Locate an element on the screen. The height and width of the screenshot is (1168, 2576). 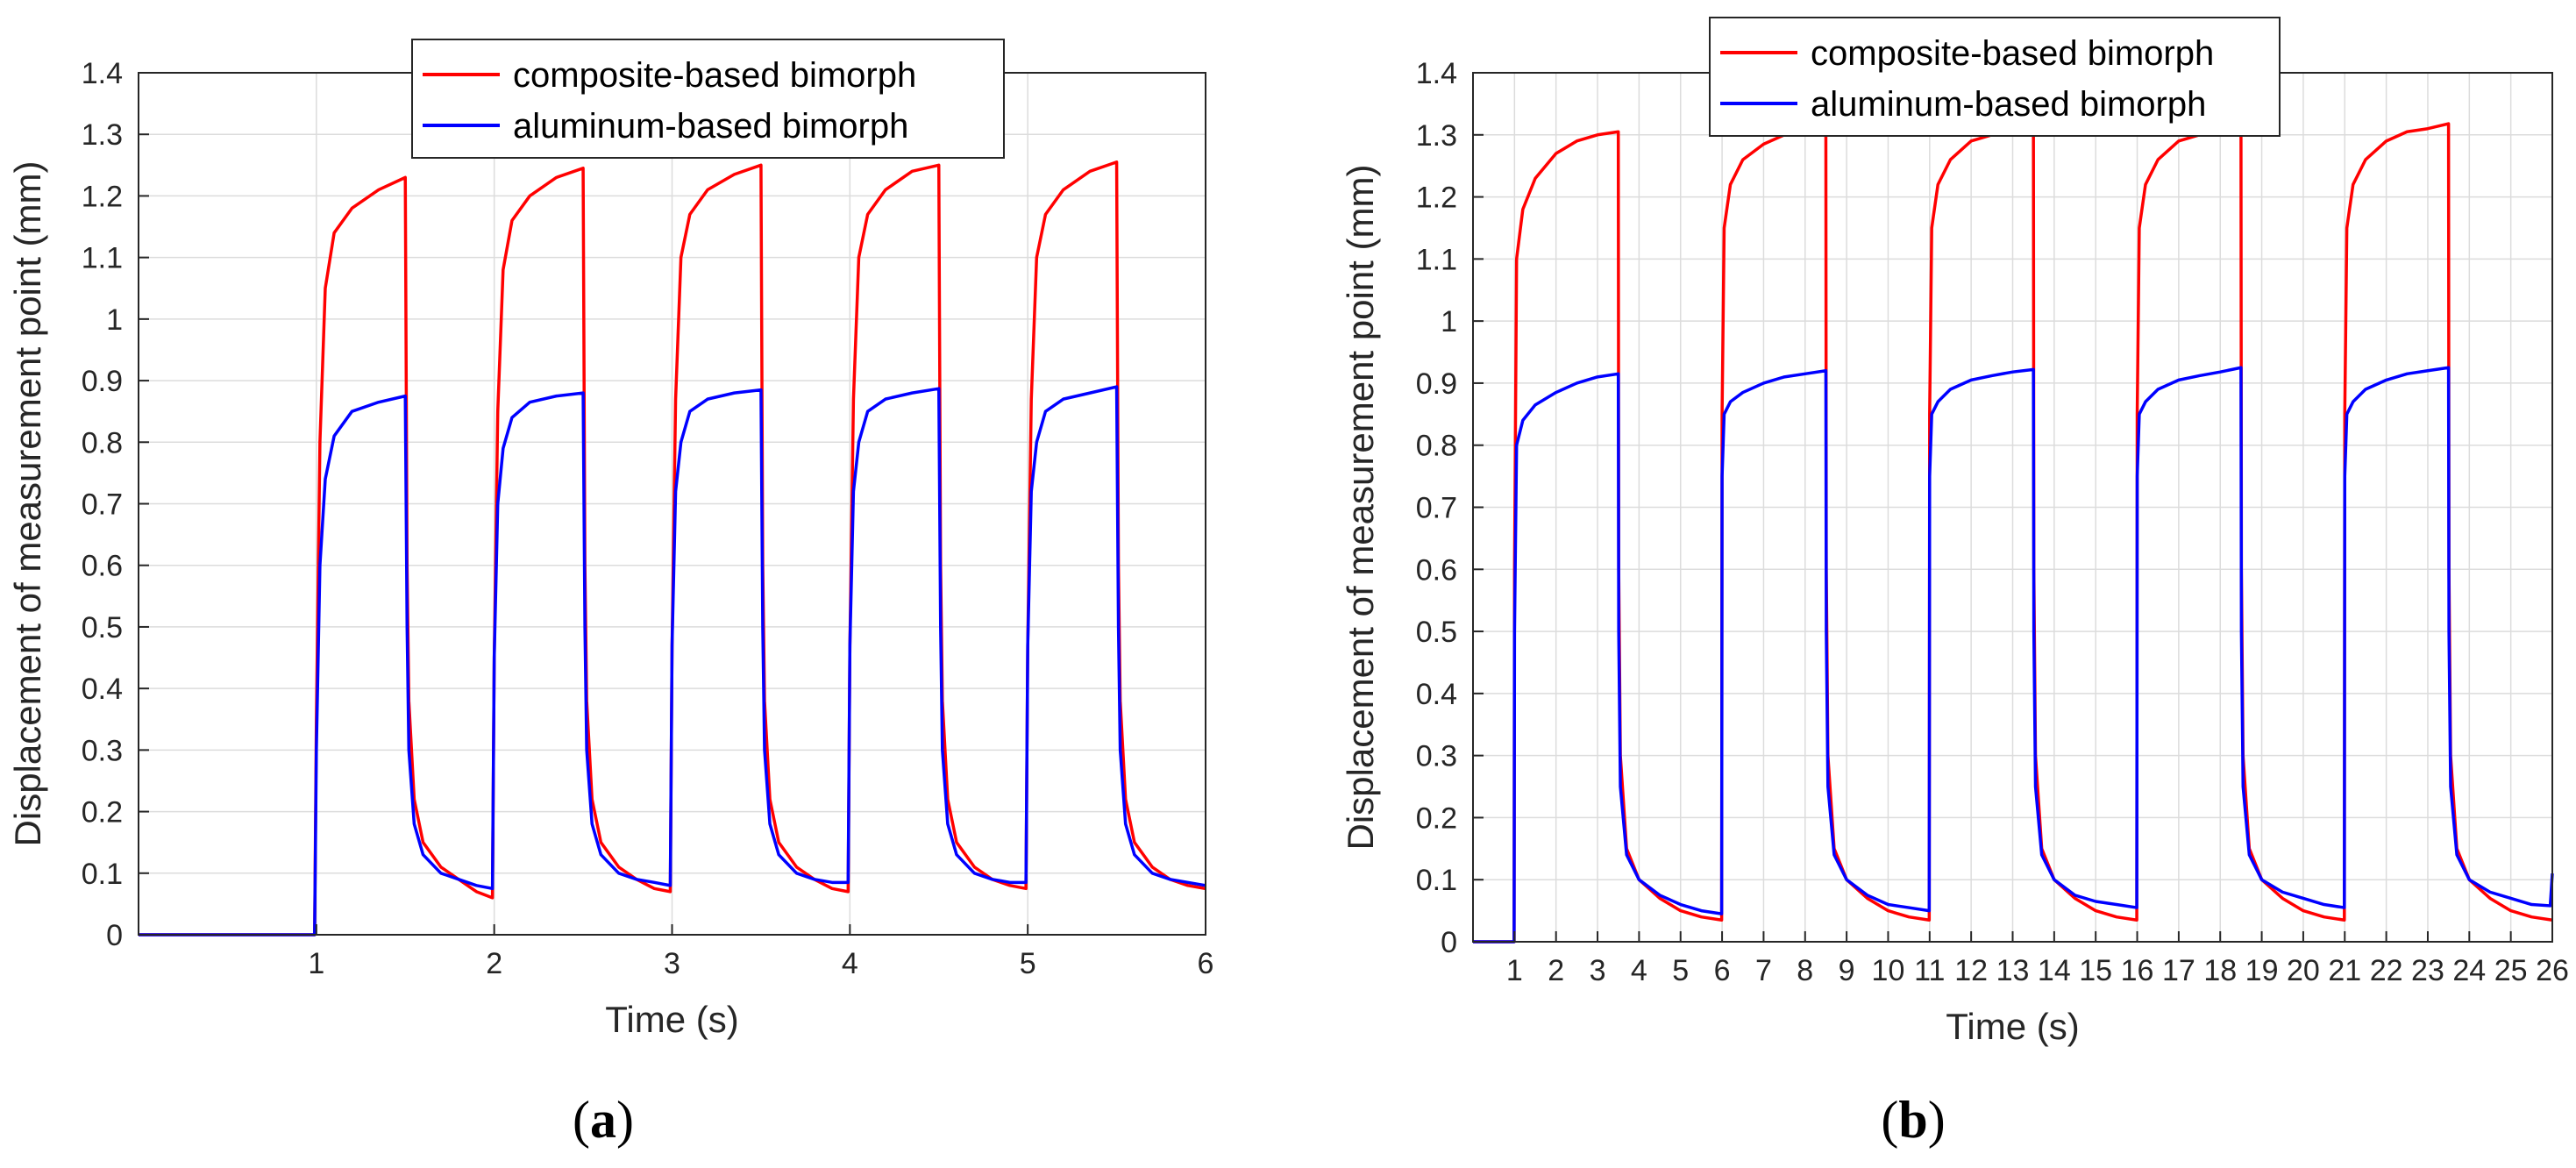
x-tick-label: 12 is located at coordinates (1971, 970).